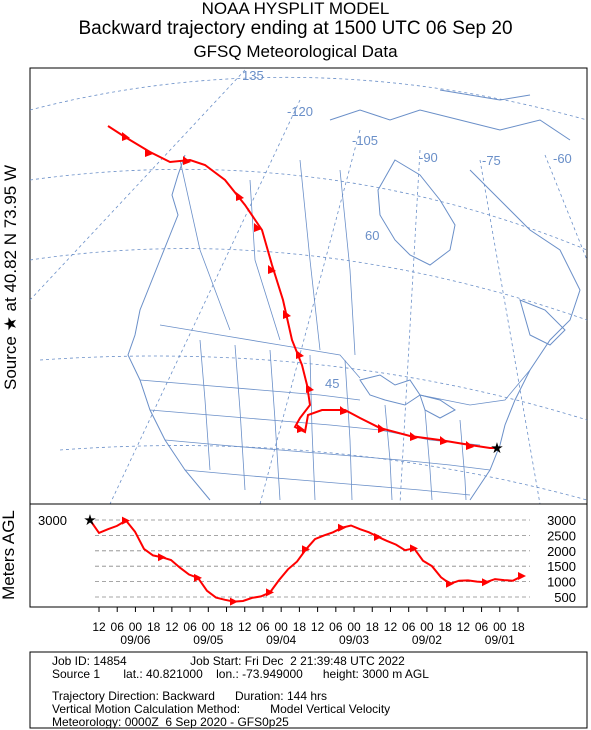 The height and width of the screenshot is (730, 591). What do you see at coordinates (312, 558) in the screenshot?
I see `profile-gridlines` at bounding box center [312, 558].